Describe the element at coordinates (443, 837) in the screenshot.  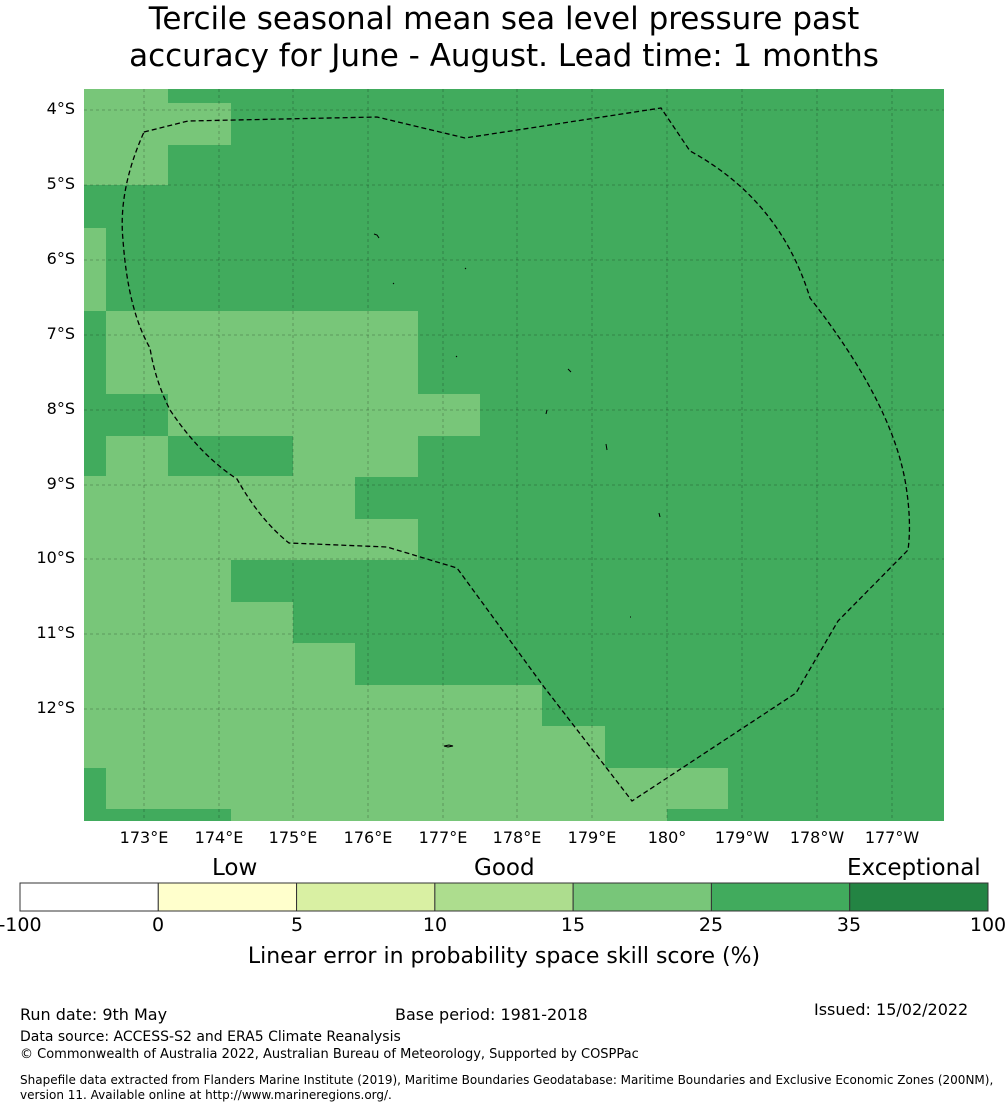
I see `lon-label: 177°E` at that location.